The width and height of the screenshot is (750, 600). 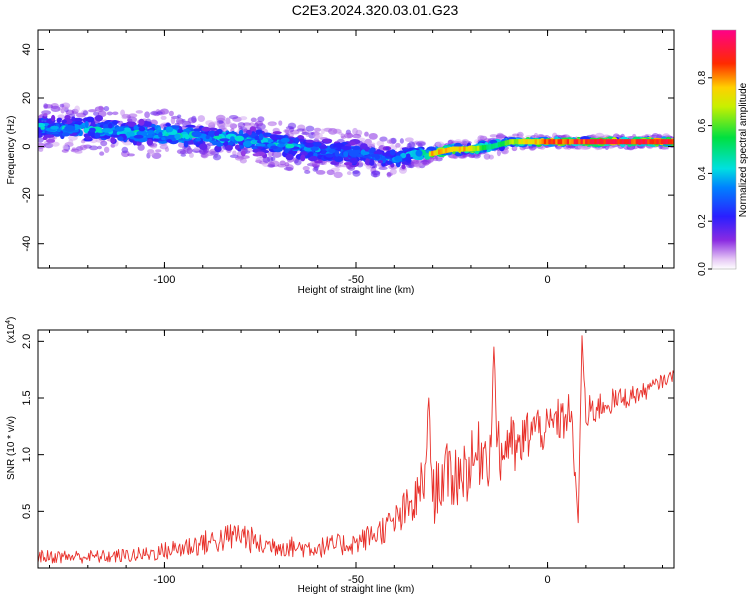 I want to click on colorbar-frame, so click(x=724, y=149).